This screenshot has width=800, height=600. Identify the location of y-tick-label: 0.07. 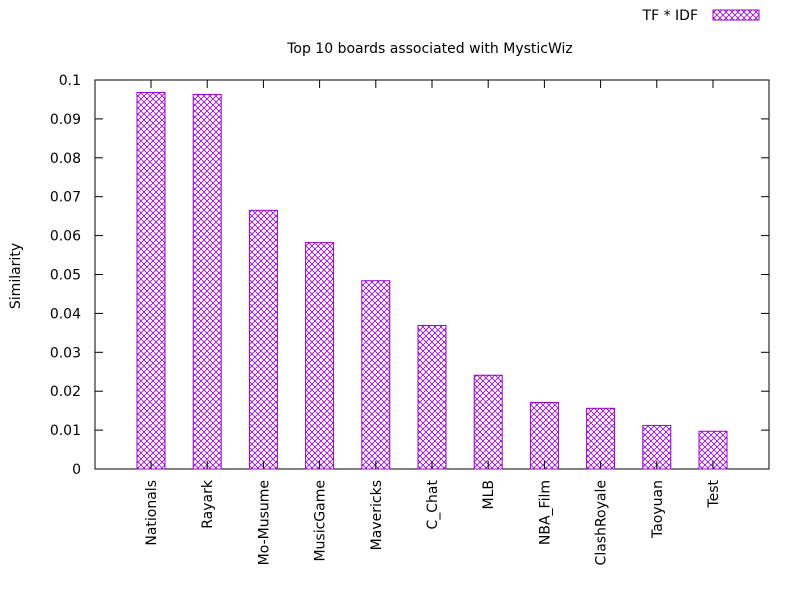
(65, 198).